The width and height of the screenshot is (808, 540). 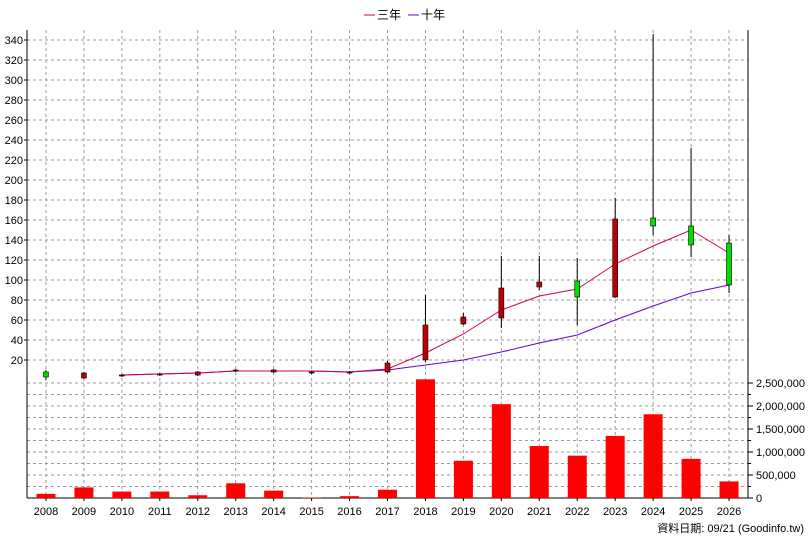 What do you see at coordinates (433, 15) in the screenshot?
I see `legend-label-ma10: 十年` at bounding box center [433, 15].